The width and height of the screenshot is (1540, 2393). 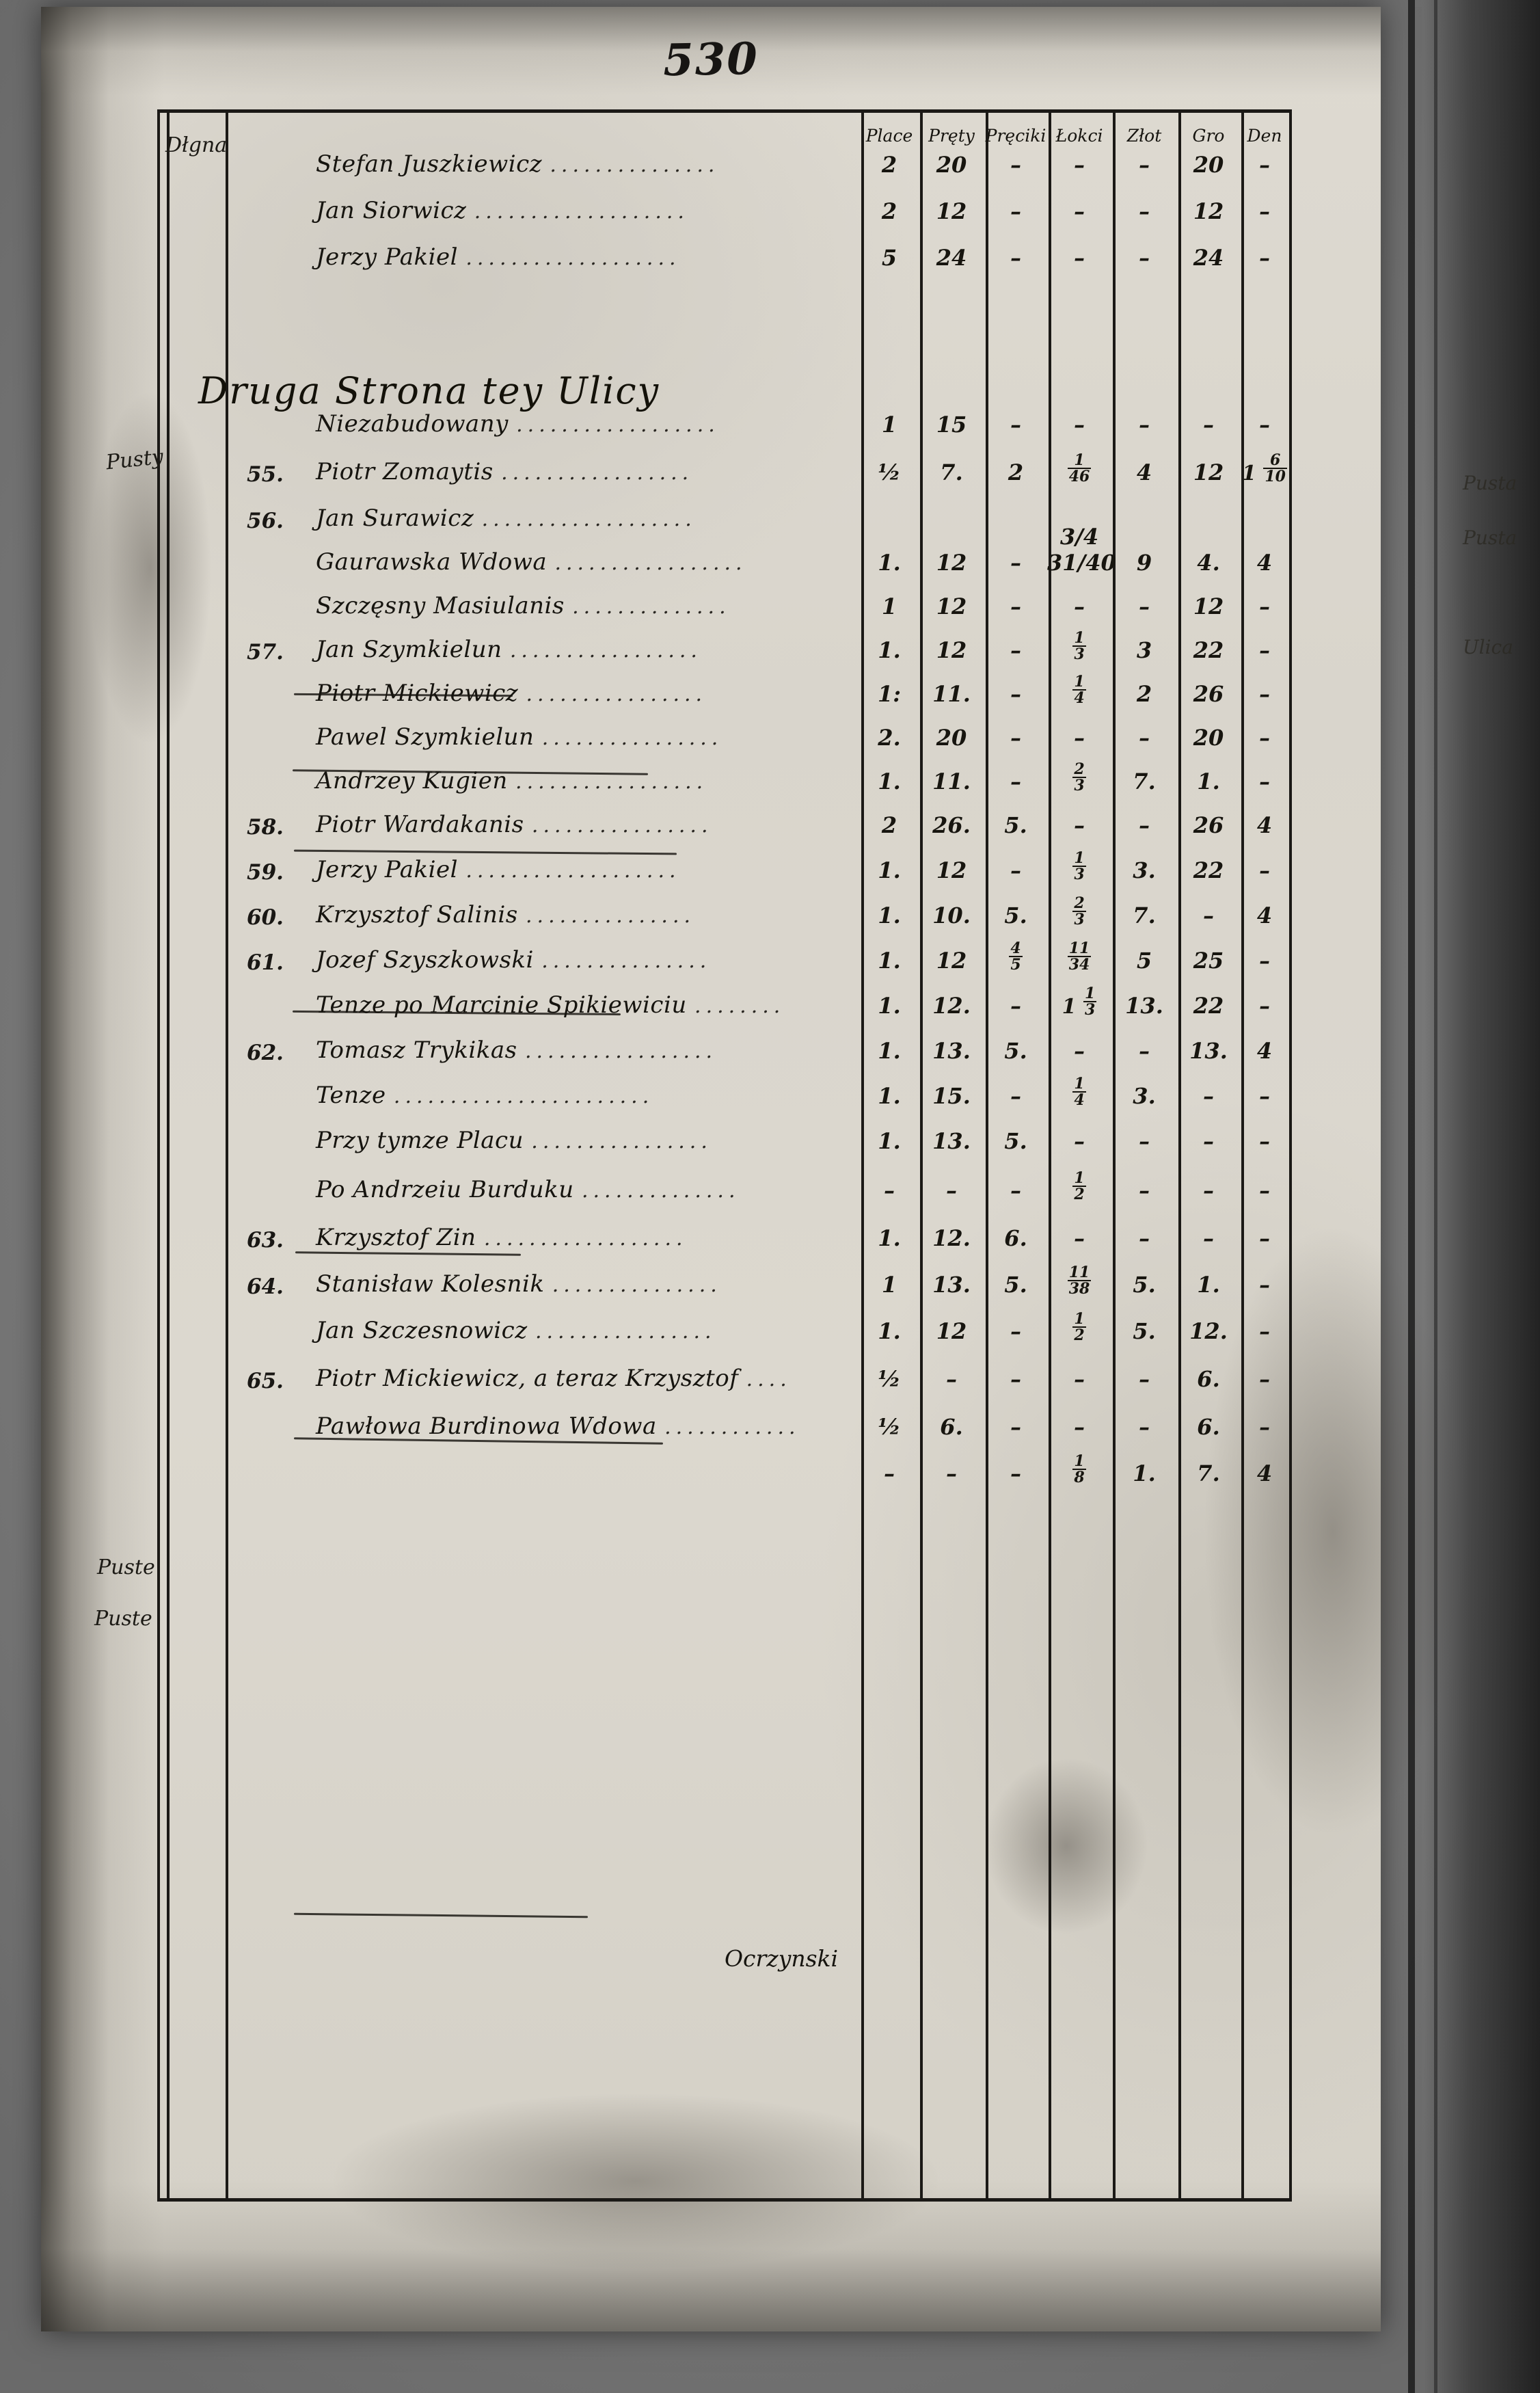 I want to click on facing-margin-note-1: Pusta, so click(x=1490, y=483).